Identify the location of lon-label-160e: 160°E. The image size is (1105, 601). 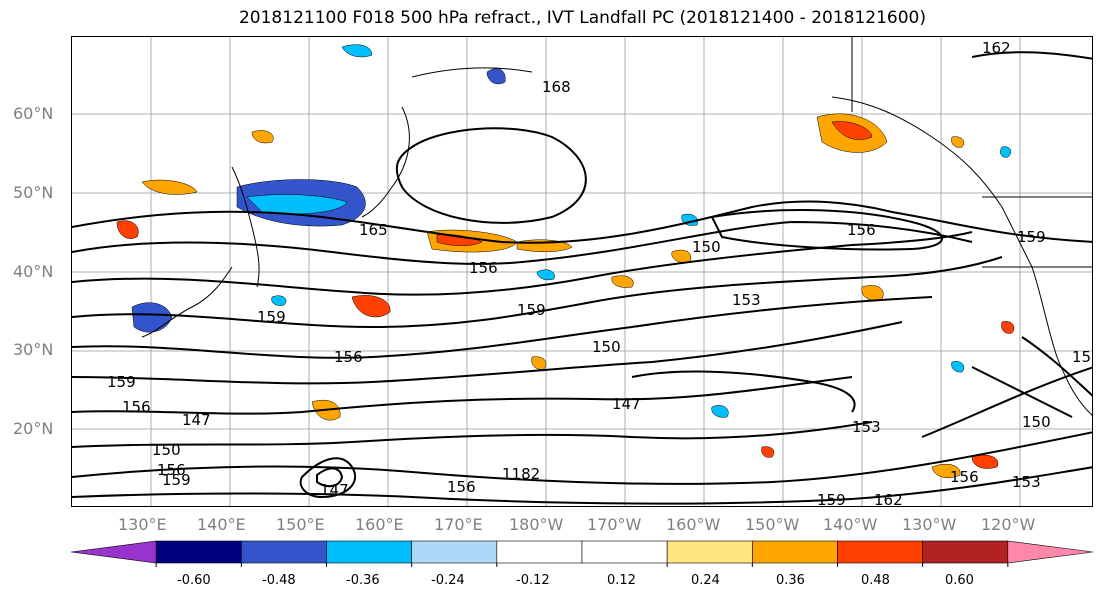
(379, 524).